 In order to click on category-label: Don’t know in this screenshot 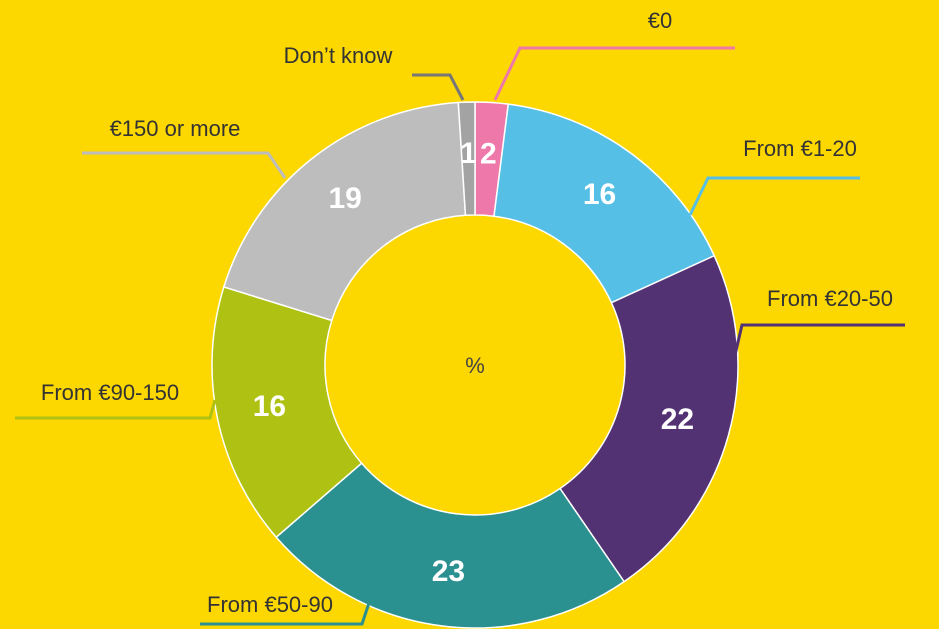, I will do `click(338, 55)`.